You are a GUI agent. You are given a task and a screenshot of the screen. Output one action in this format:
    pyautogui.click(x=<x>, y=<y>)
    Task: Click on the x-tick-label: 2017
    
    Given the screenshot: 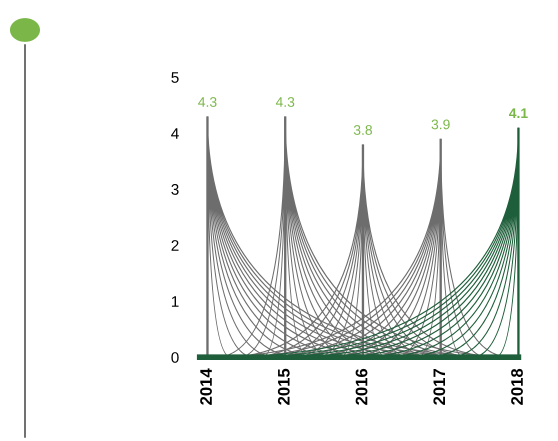 What is the action you would take?
    pyautogui.click(x=439, y=387)
    